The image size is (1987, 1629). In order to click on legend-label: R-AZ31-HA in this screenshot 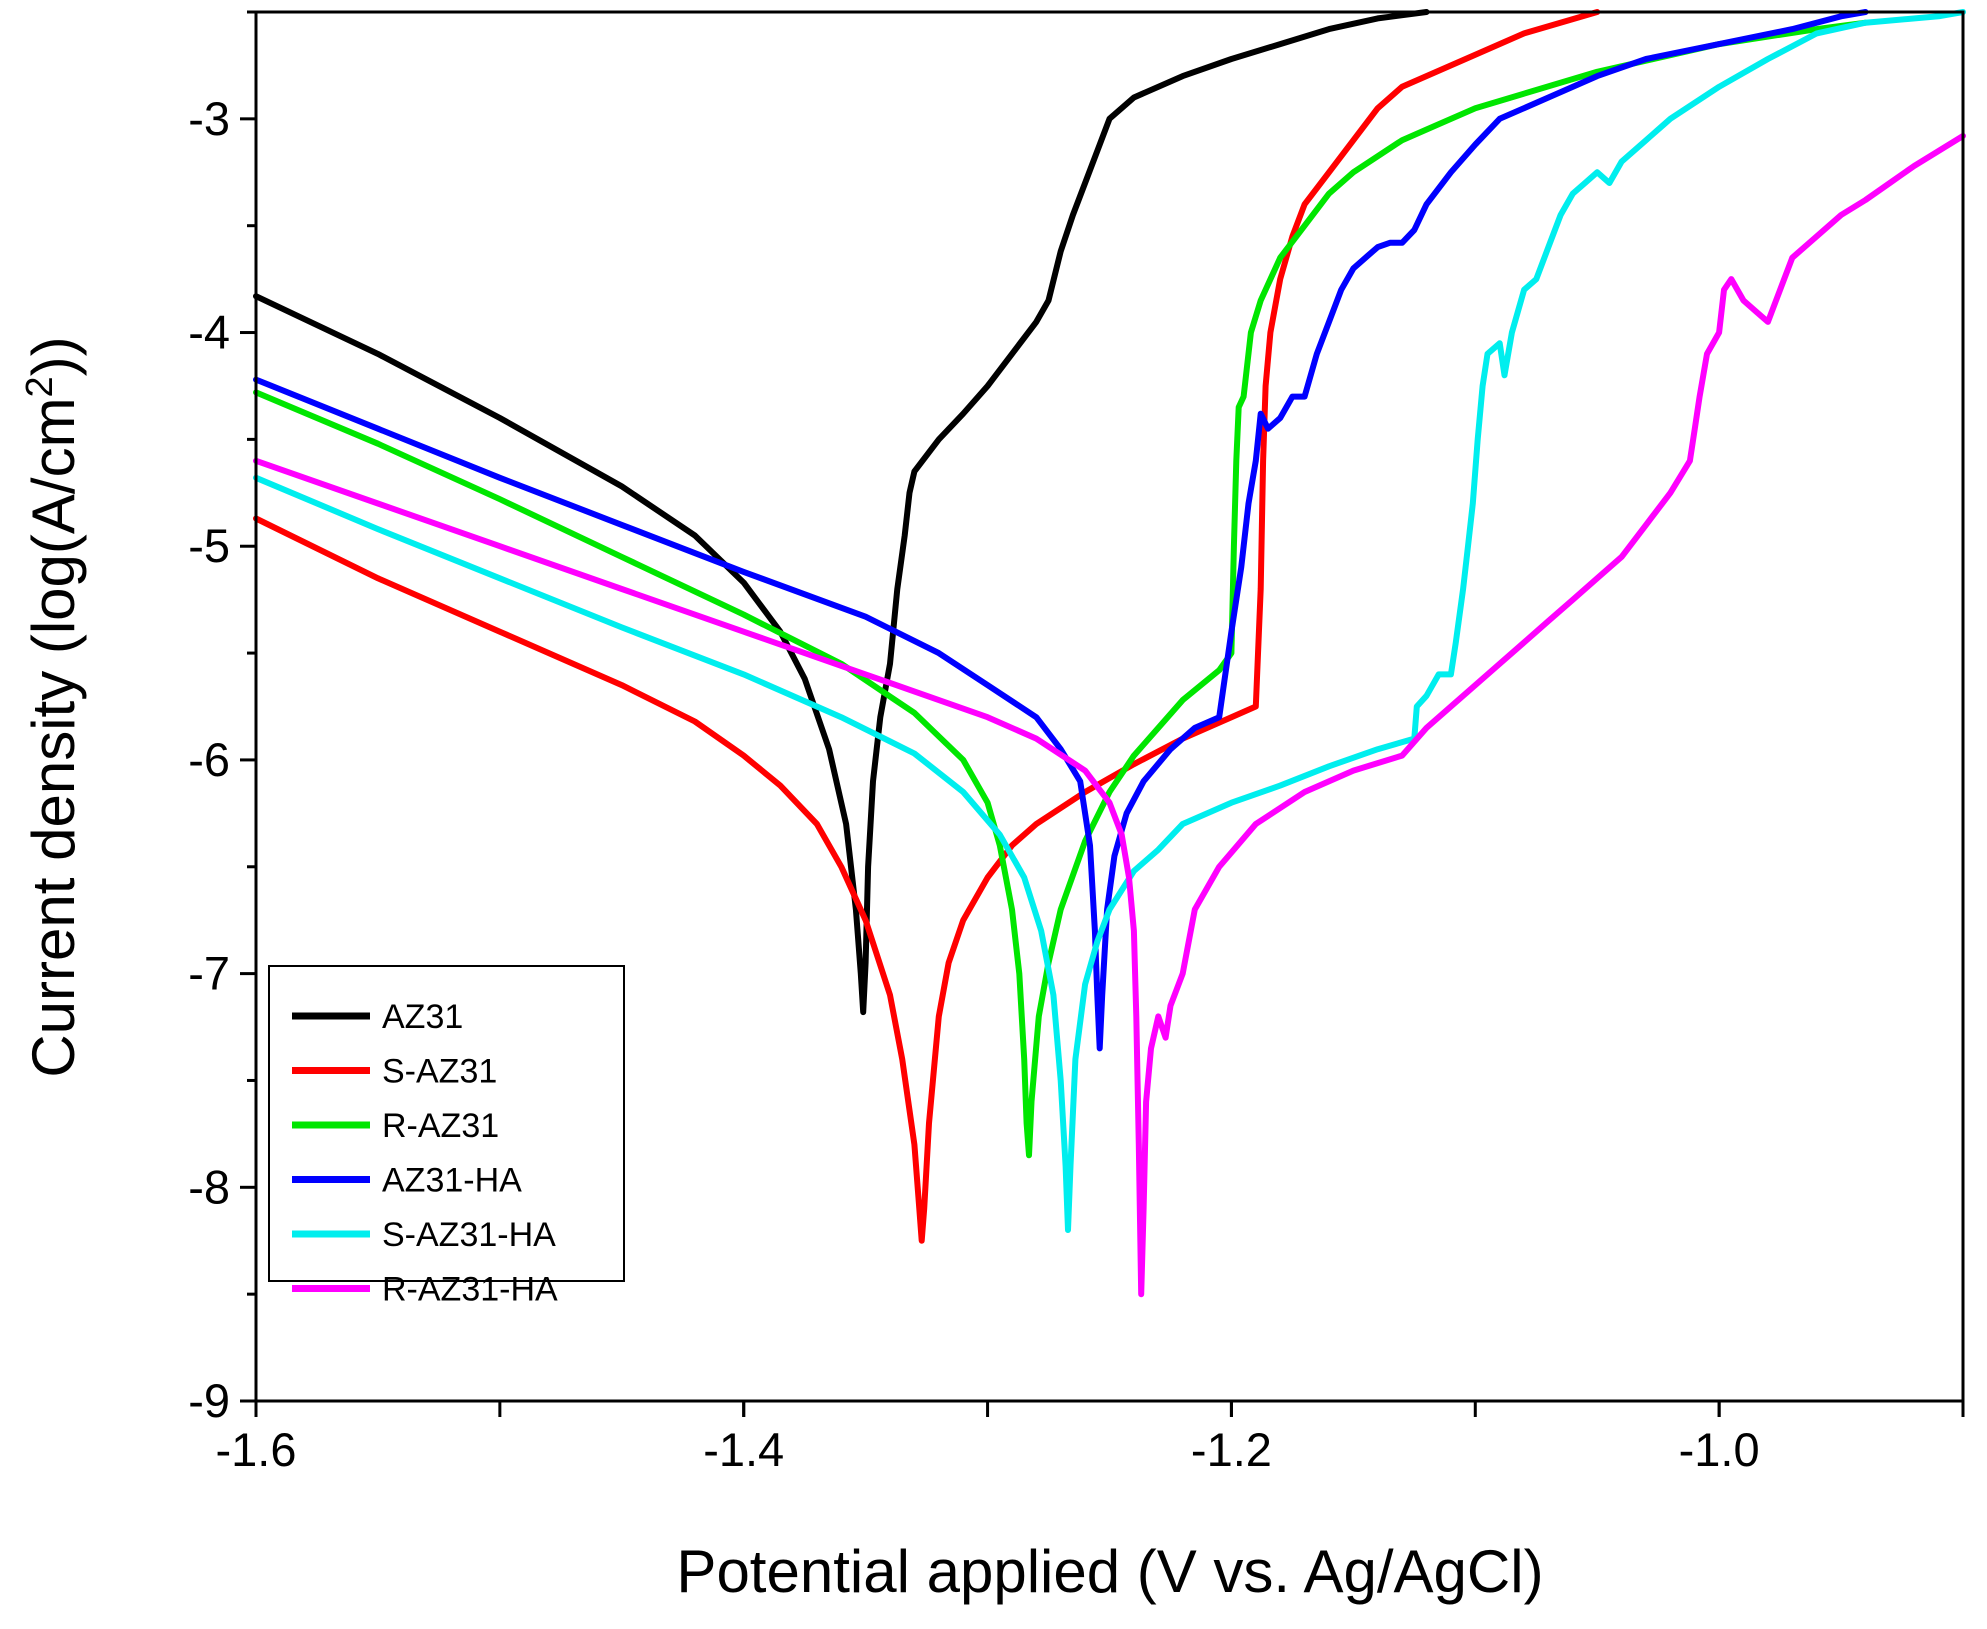, I will do `click(470, 1290)`.